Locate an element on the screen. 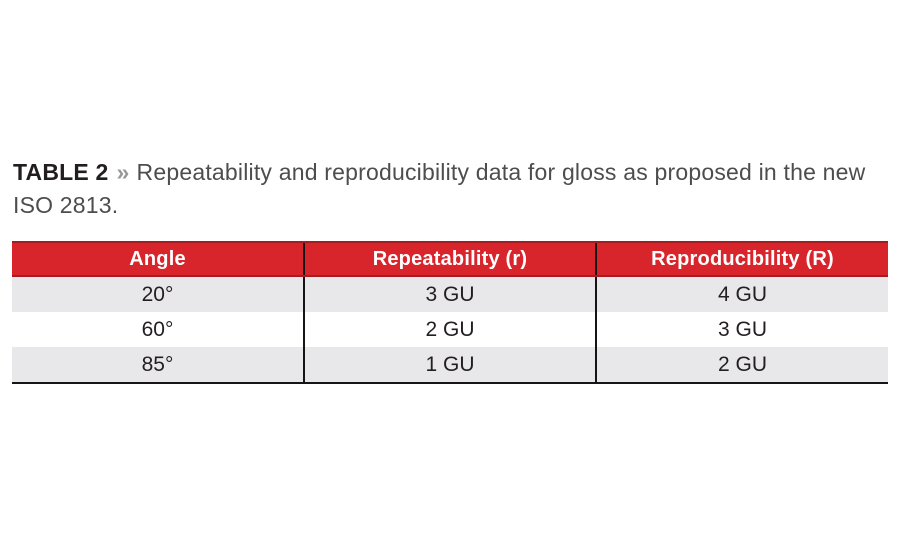  table-row-85-degrees: 85° 1 GU 2 GU is located at coordinates (450, 365).